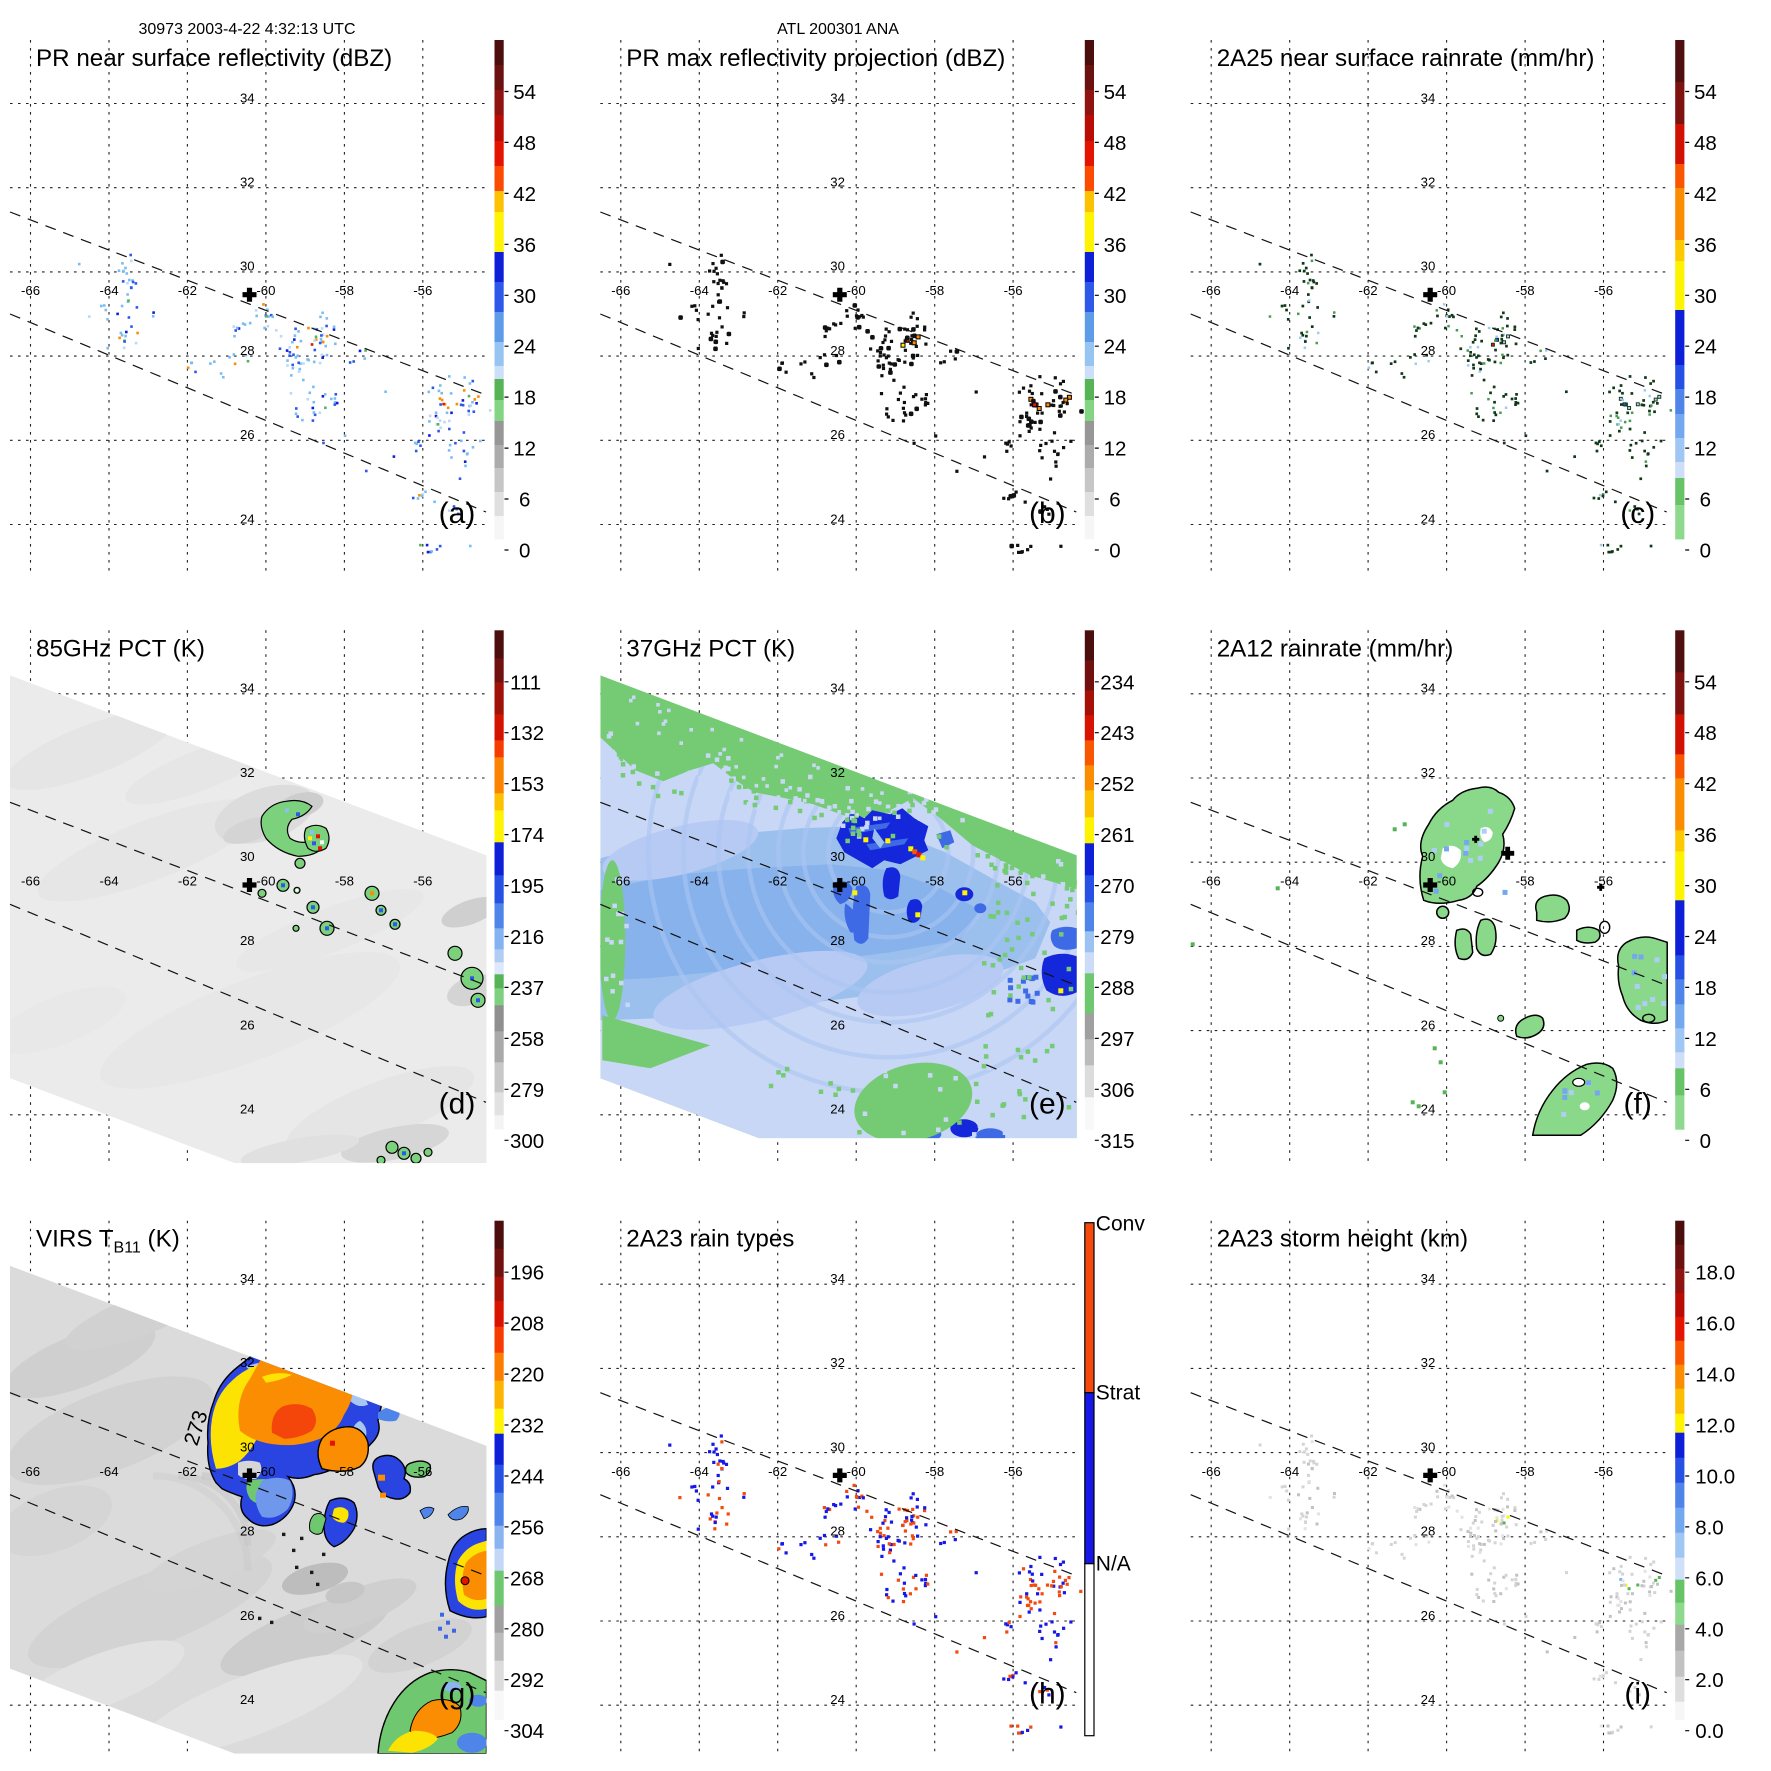  I want to click on svg-text: 132, so click(527, 733).